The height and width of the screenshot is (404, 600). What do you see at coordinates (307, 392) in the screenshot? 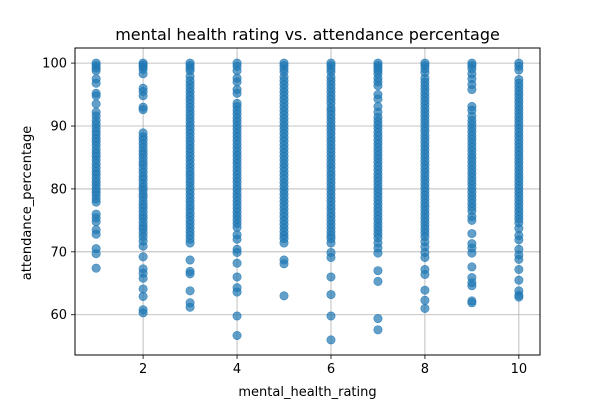
I see `x-axis-label: mental_health_rating` at bounding box center [307, 392].